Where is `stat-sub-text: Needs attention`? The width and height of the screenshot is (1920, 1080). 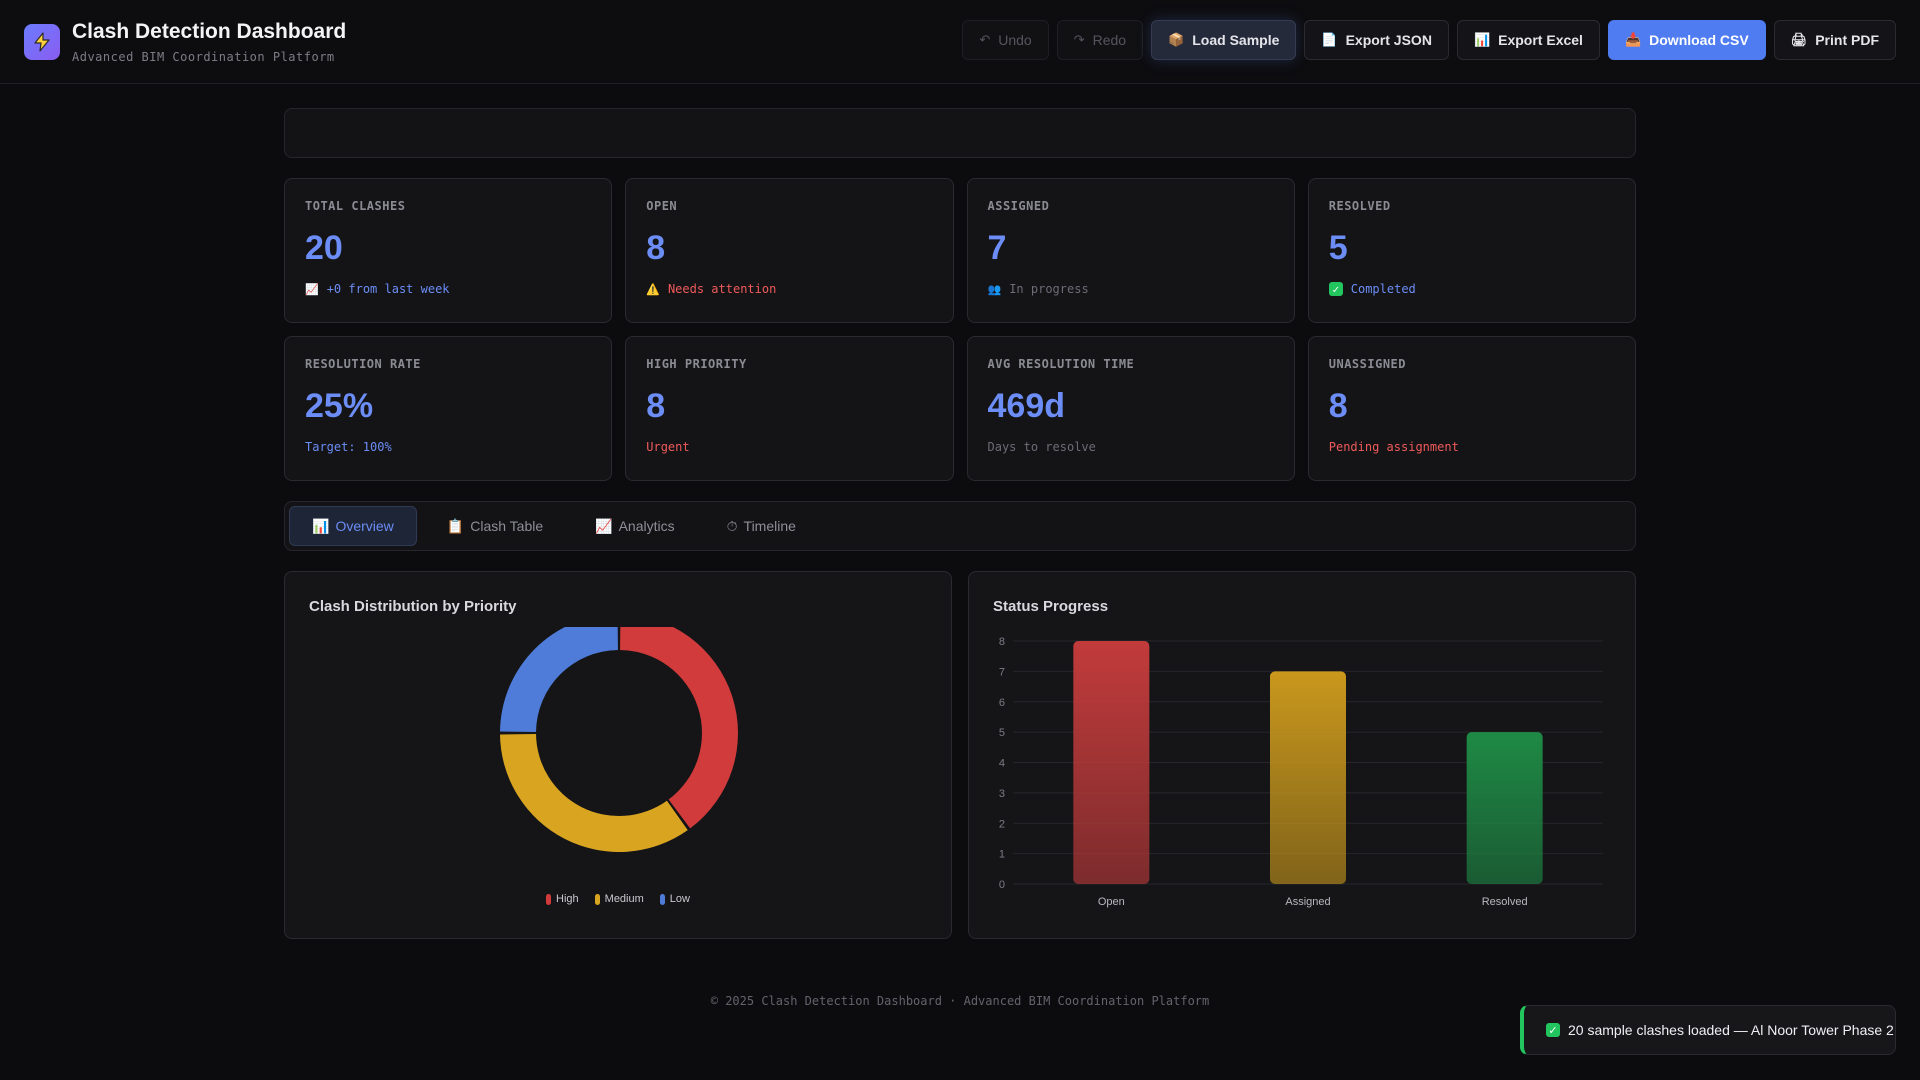 stat-sub-text: Needs attention is located at coordinates (722, 289).